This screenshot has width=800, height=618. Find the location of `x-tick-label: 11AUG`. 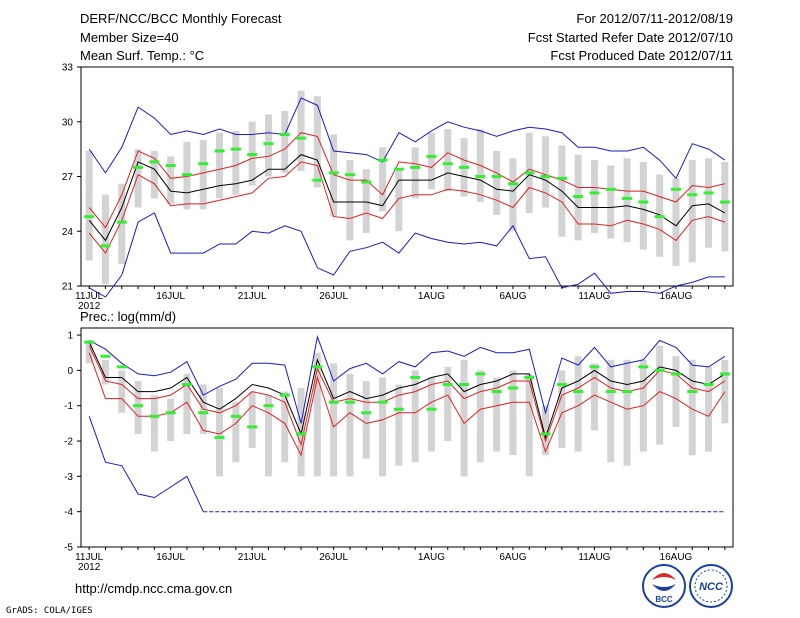

x-tick-label: 11AUG is located at coordinates (594, 296).